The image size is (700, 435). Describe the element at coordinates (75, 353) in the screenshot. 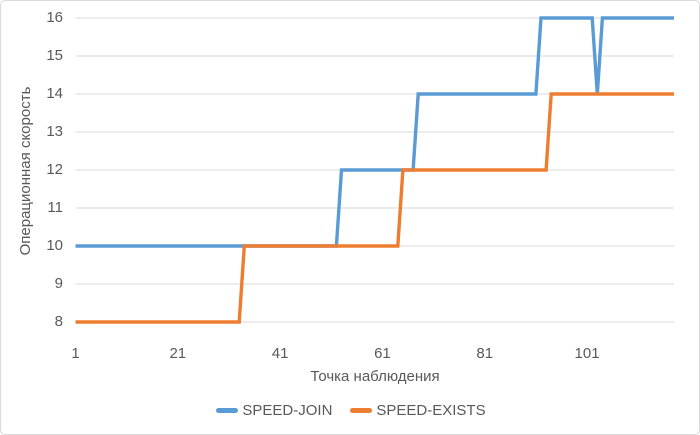

I see `x-tick-label: 1` at that location.